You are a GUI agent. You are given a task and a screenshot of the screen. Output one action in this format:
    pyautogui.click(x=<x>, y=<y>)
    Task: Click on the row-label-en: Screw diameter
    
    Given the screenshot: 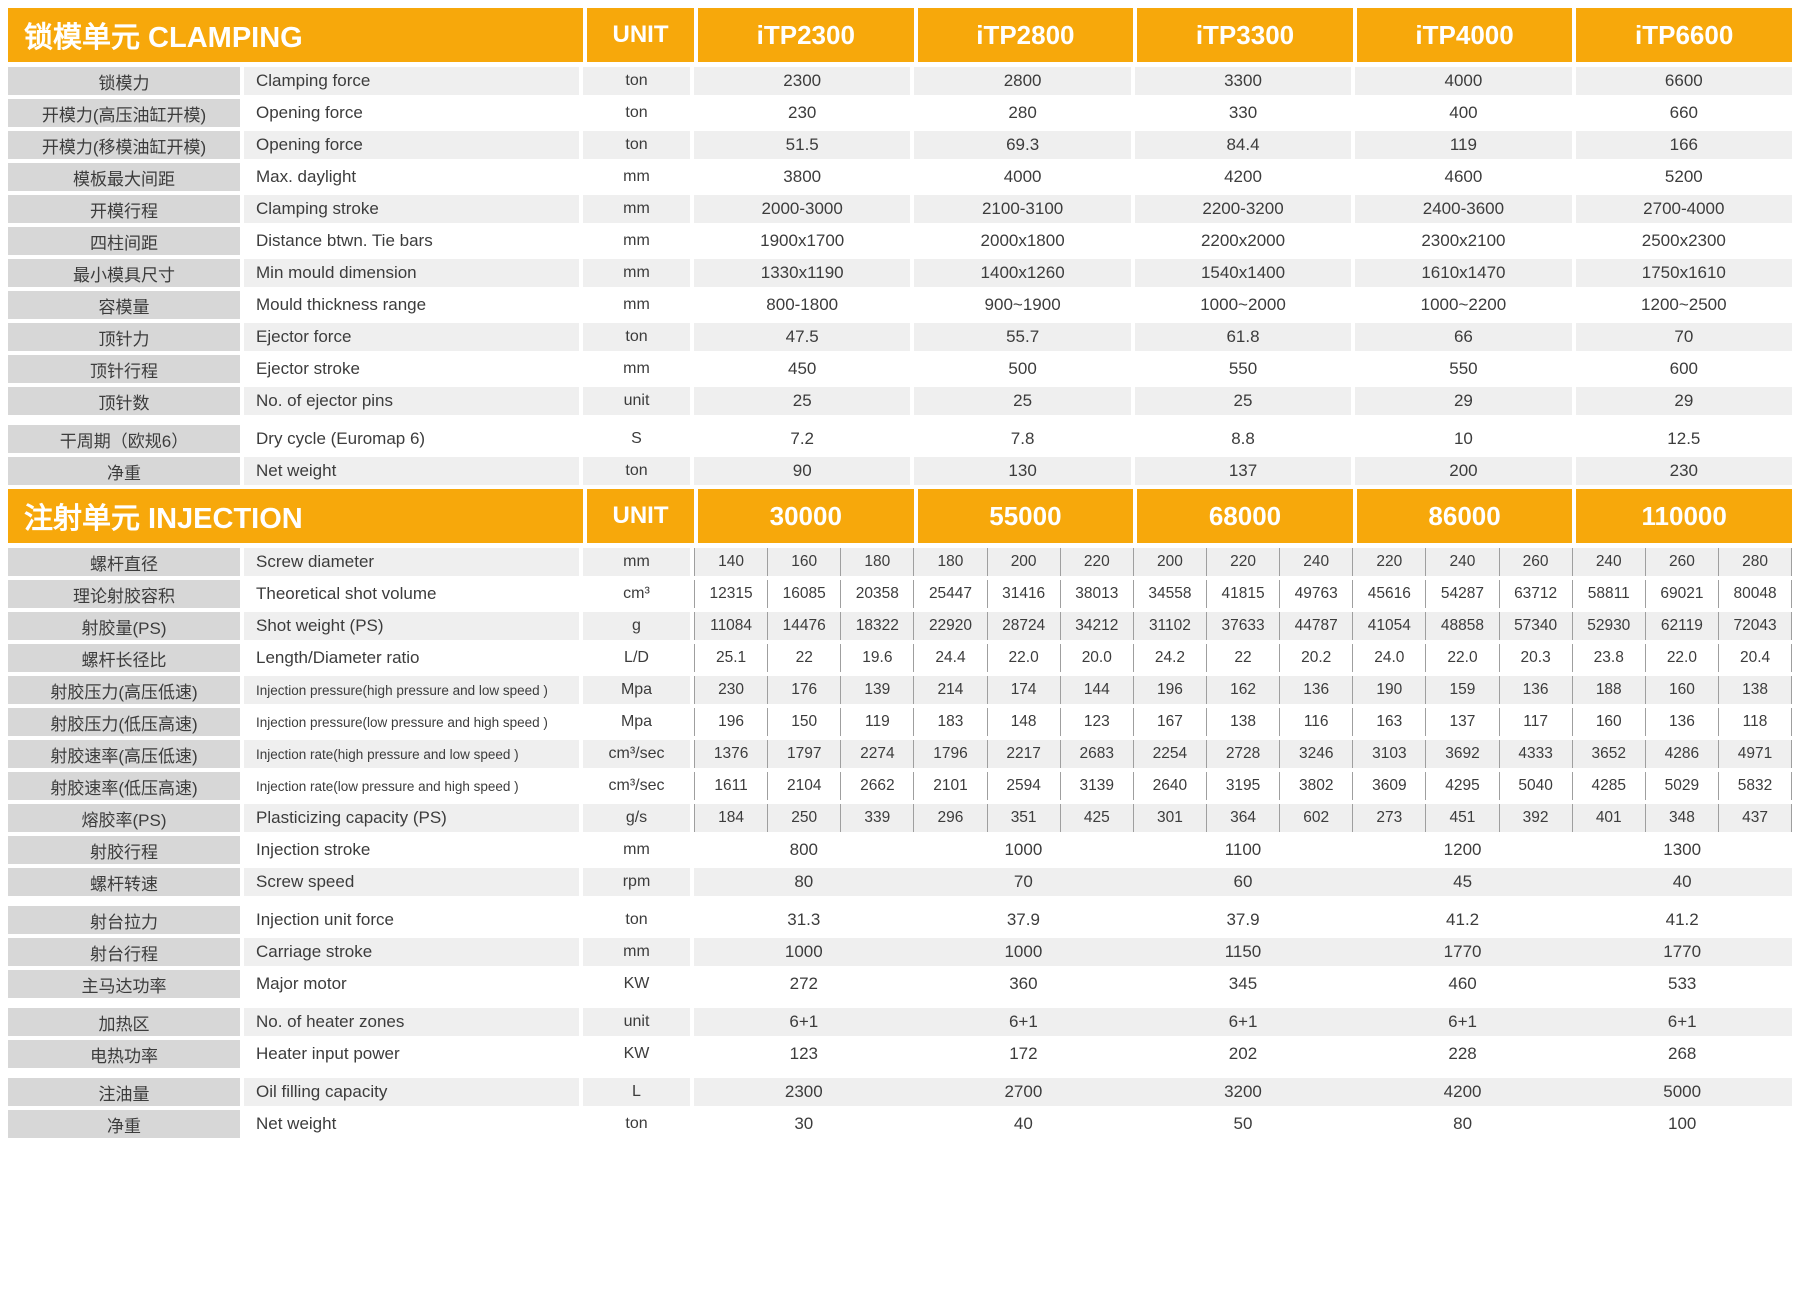 What is the action you would take?
    pyautogui.click(x=411, y=562)
    